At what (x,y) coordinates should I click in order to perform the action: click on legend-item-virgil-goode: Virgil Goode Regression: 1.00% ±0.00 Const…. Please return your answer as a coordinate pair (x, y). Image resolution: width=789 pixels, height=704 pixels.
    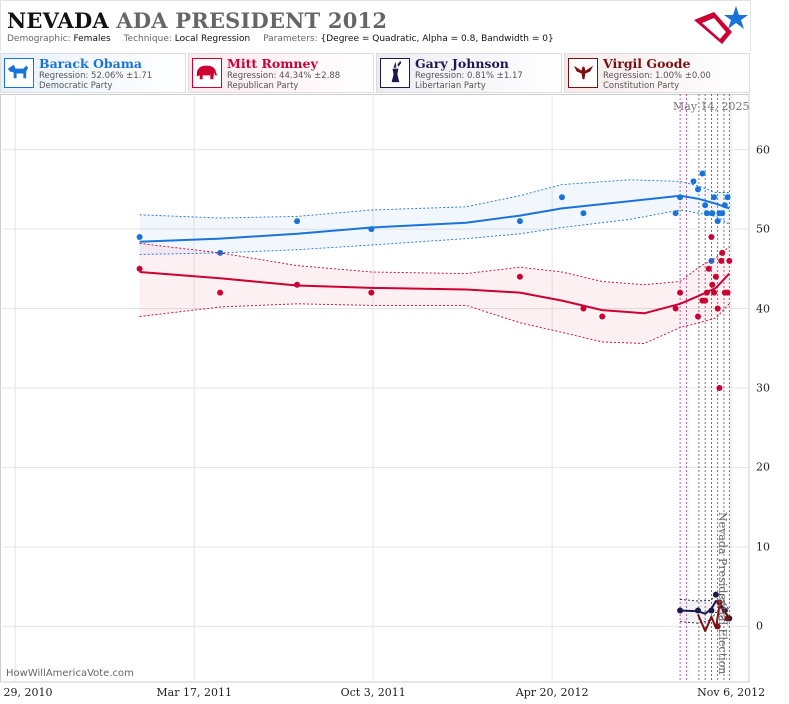
    Looking at the image, I should click on (657, 73).